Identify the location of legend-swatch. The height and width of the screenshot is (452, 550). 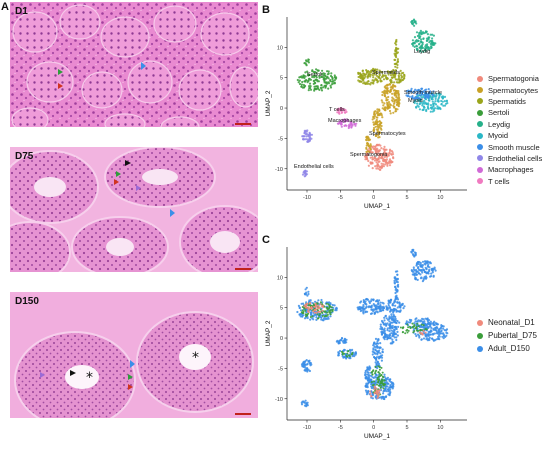
(480, 169).